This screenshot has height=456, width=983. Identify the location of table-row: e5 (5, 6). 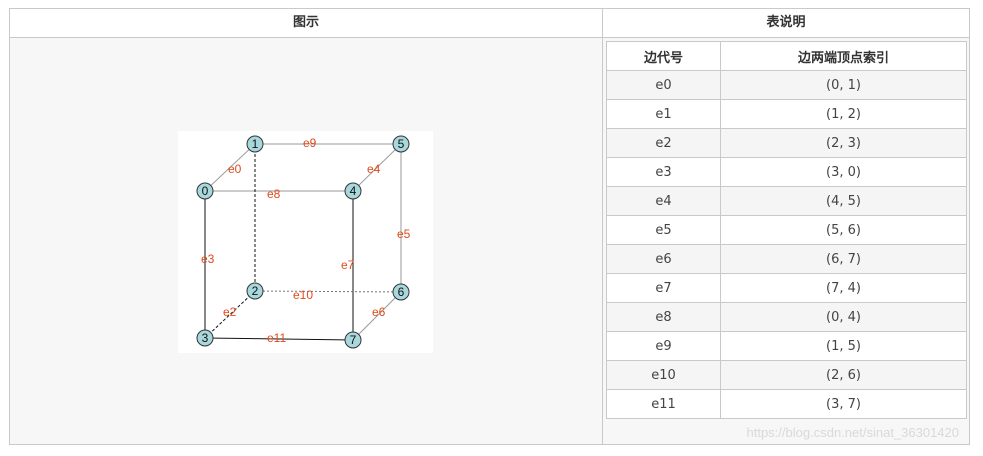
(786, 230).